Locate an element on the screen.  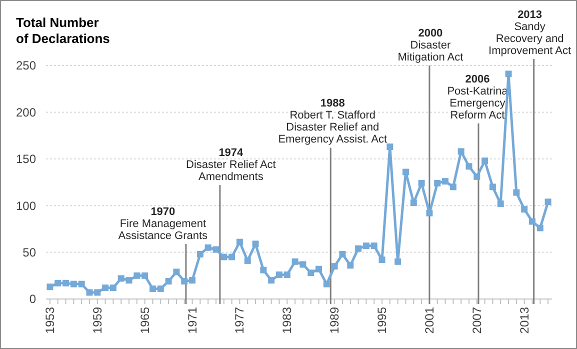
x-tick-label: 1971 is located at coordinates (192, 320).